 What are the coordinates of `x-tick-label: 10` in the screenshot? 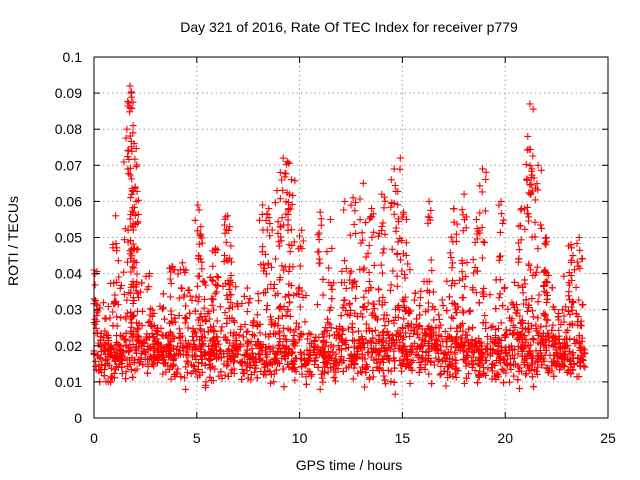 It's located at (300, 438).